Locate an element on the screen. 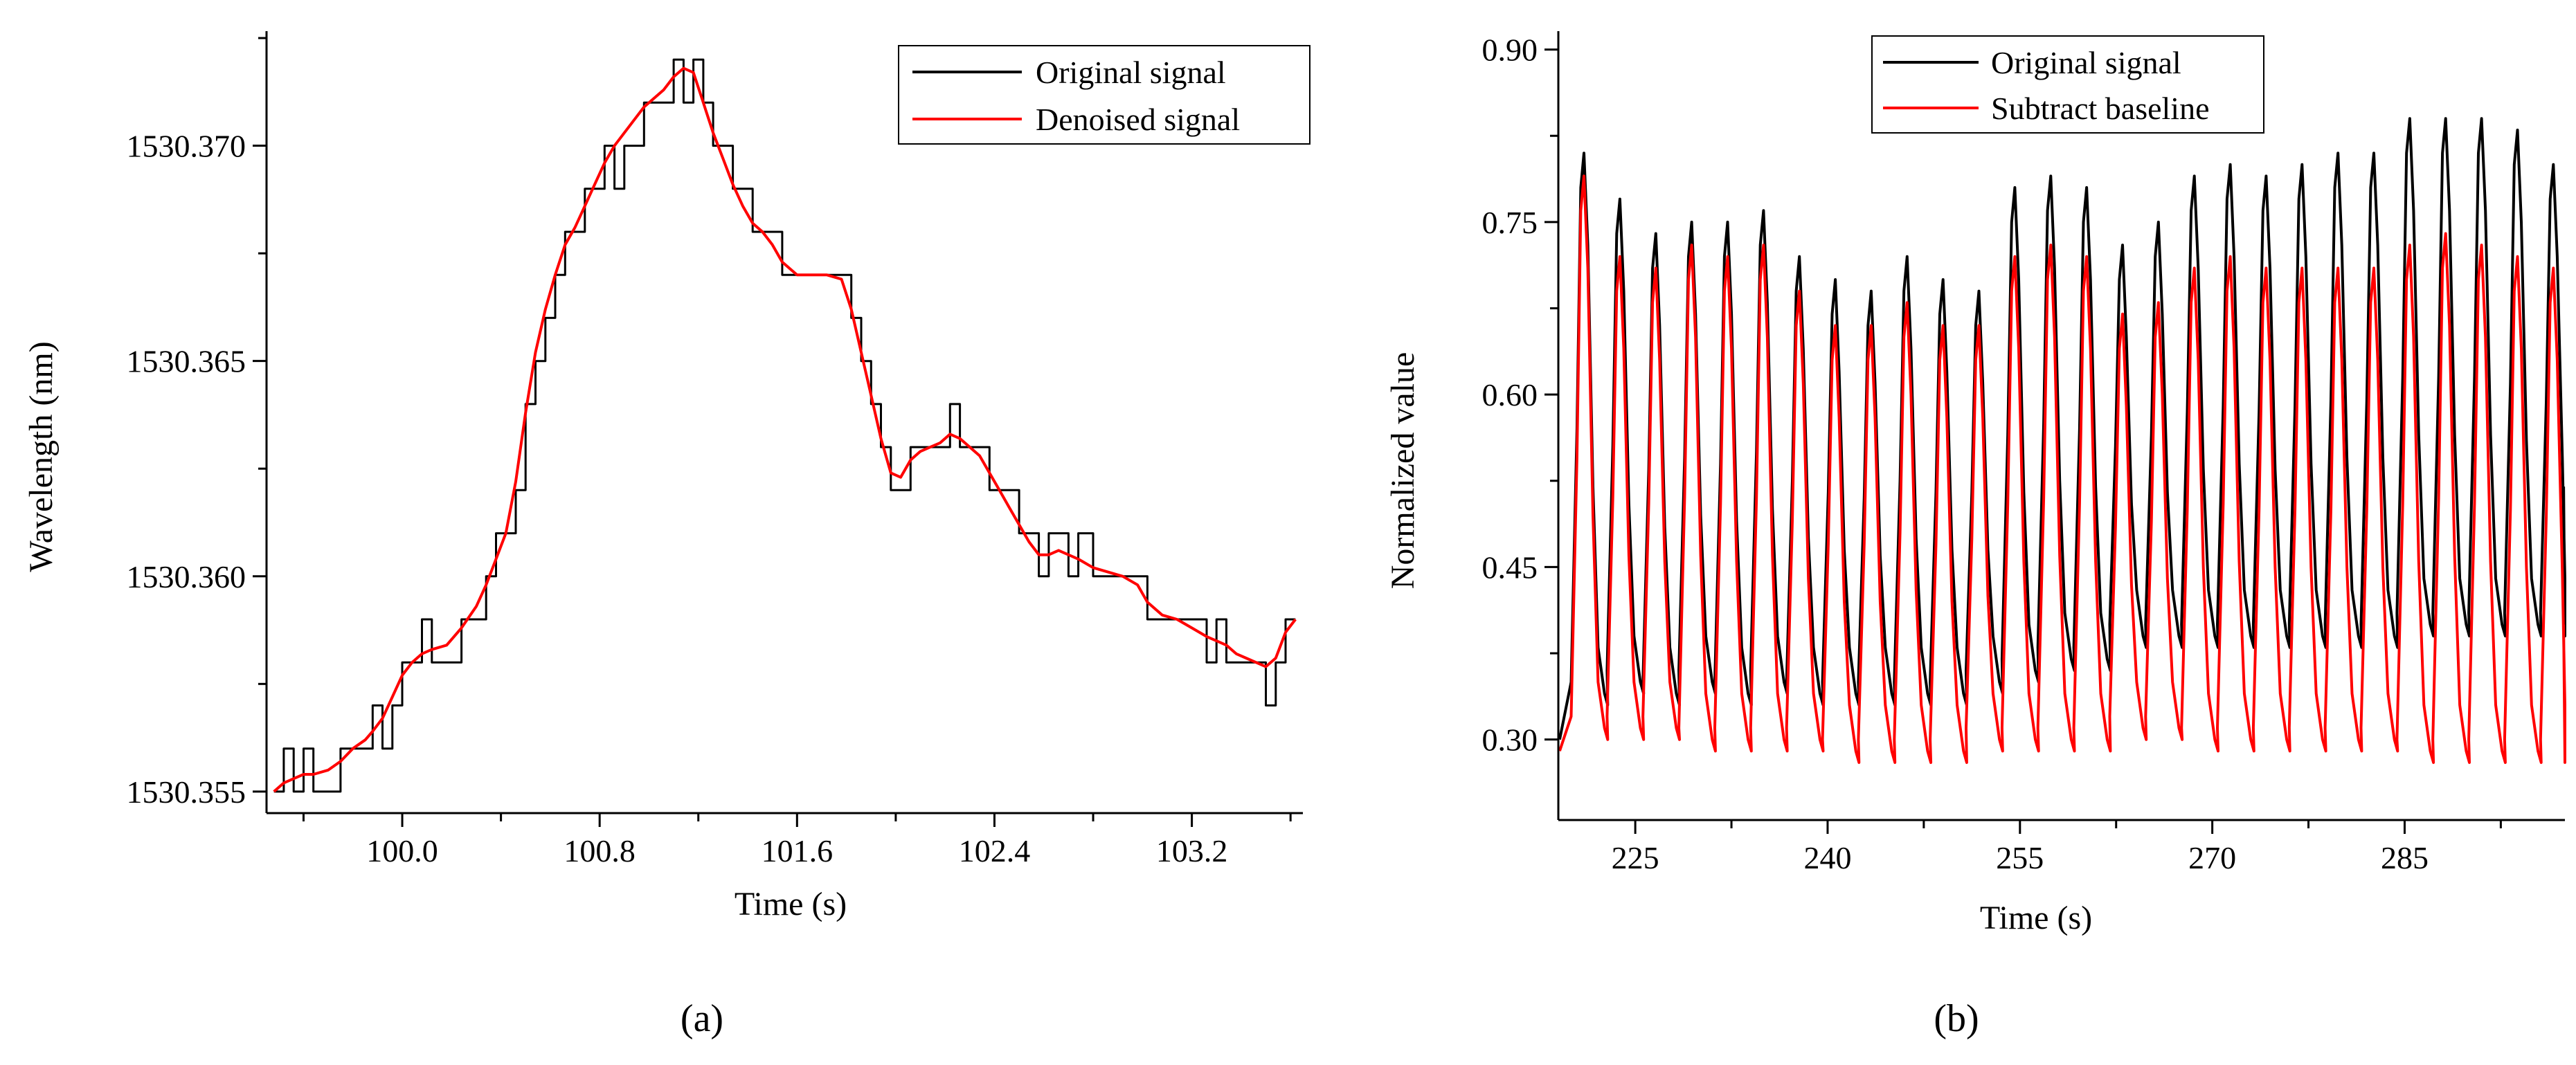 This screenshot has width=2576, height=1065. chart-b-legend-label-subtract: Subtract baseline is located at coordinates (2100, 108).